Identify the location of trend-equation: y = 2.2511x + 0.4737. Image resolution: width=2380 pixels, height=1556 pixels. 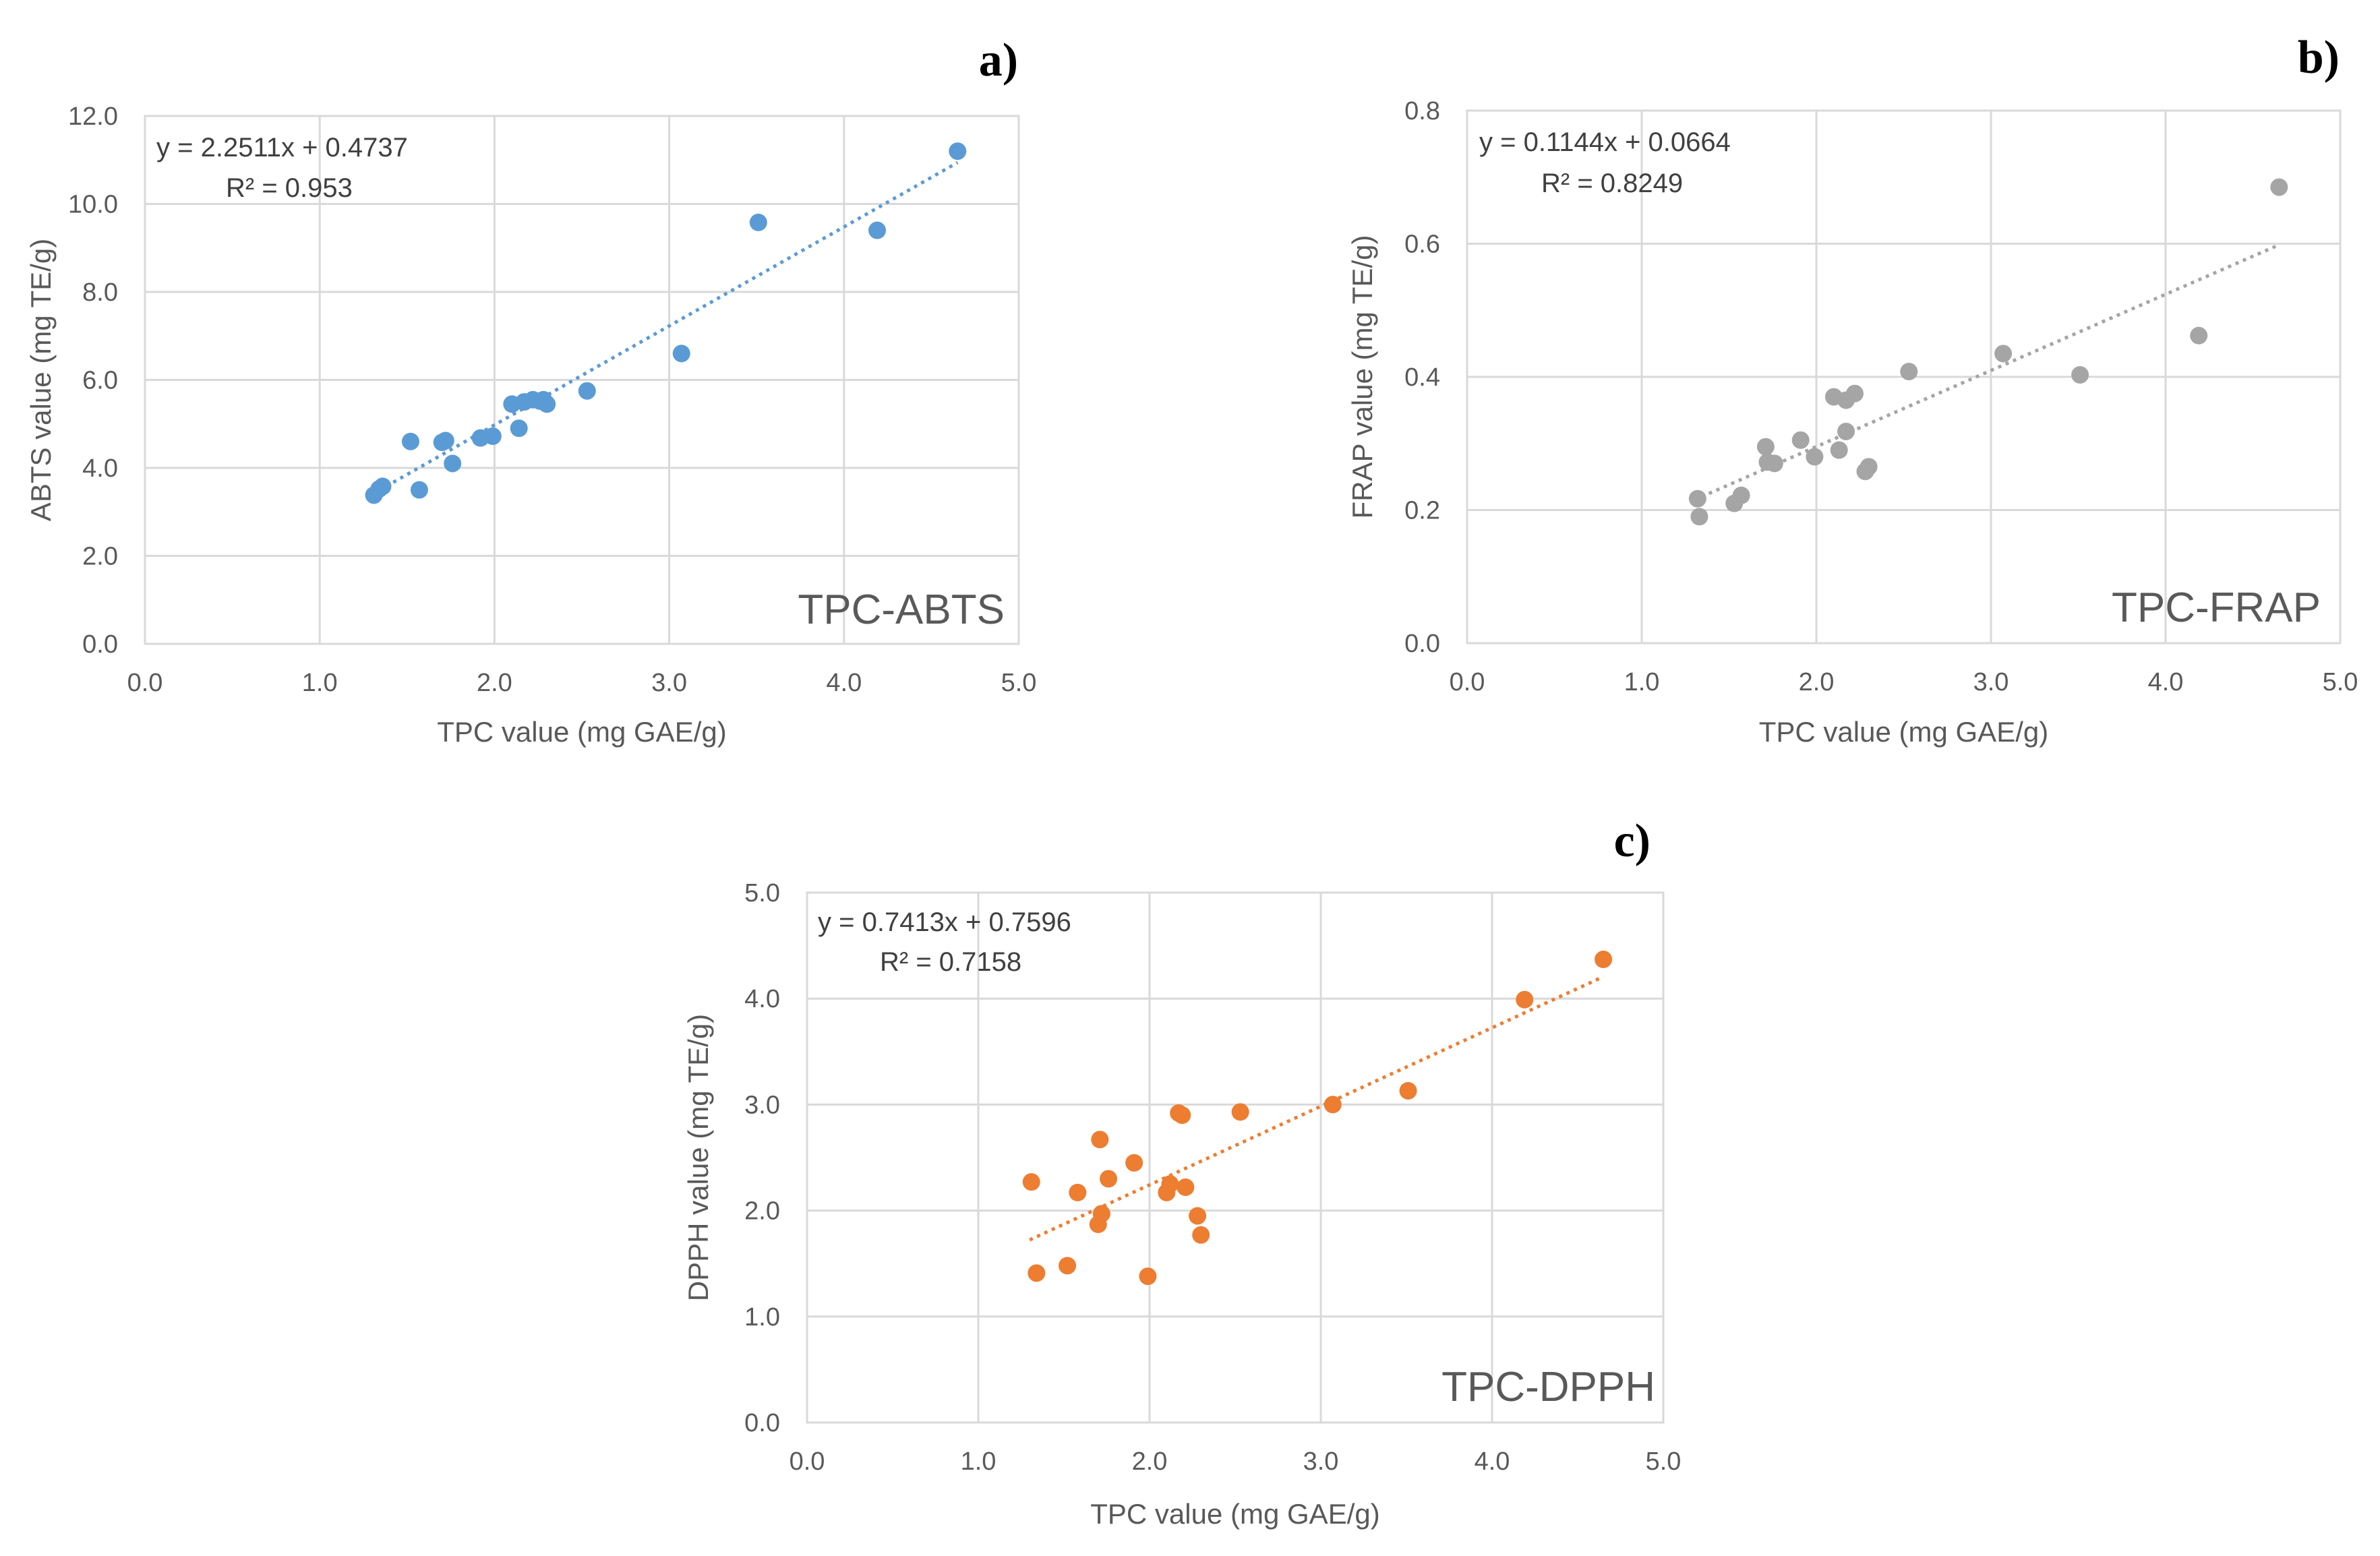
(282, 147).